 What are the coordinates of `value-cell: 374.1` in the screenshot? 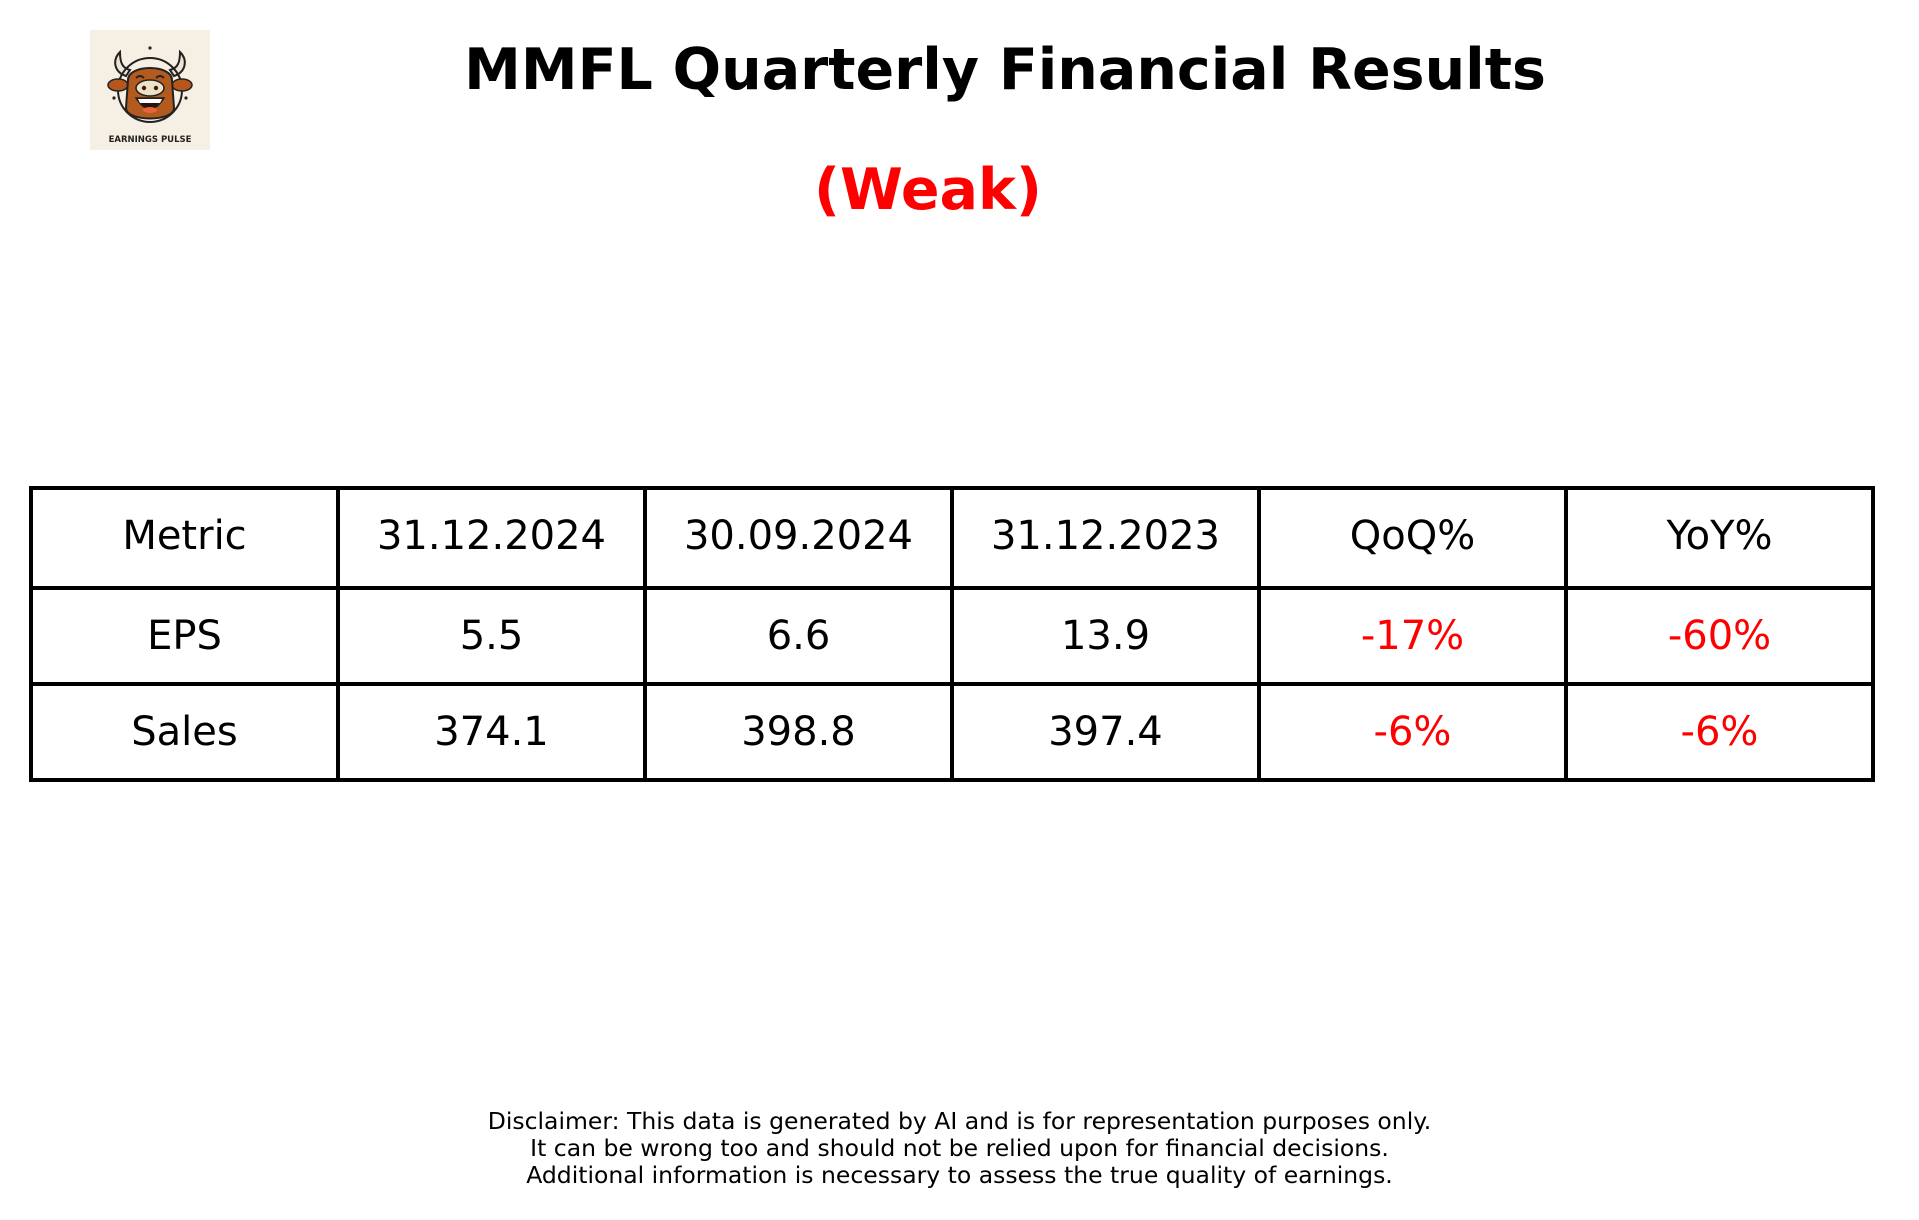 It's located at (491, 732).